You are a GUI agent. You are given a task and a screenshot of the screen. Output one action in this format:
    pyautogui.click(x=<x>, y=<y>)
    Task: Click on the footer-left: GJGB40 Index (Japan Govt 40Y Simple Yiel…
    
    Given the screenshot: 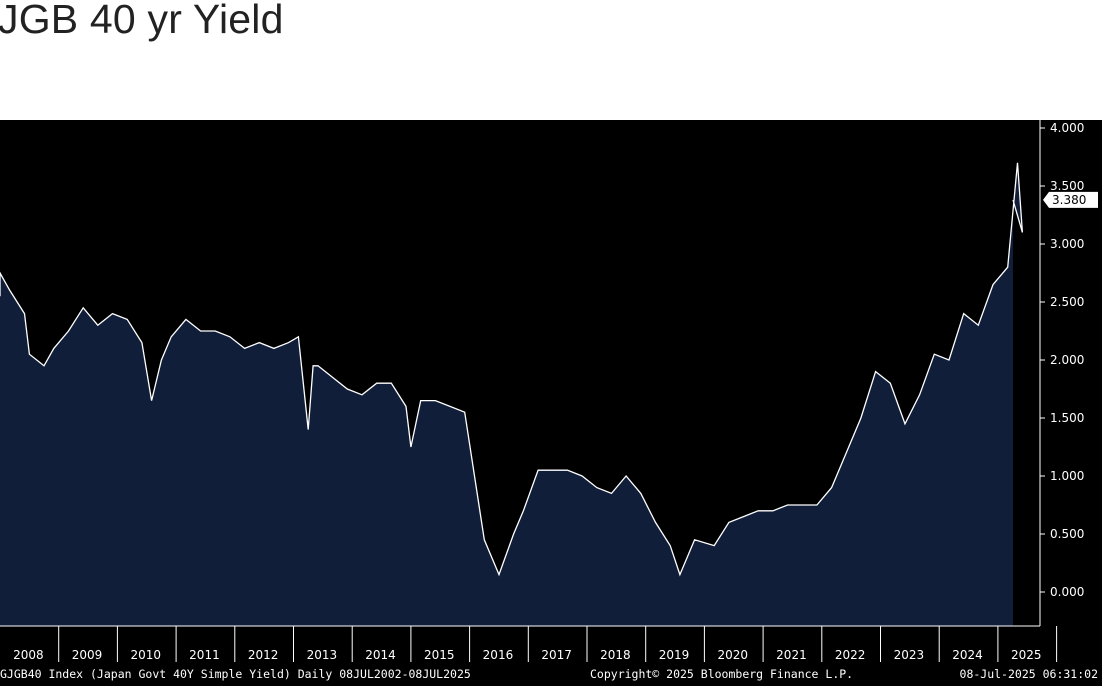 What is the action you would take?
    pyautogui.click(x=235, y=674)
    